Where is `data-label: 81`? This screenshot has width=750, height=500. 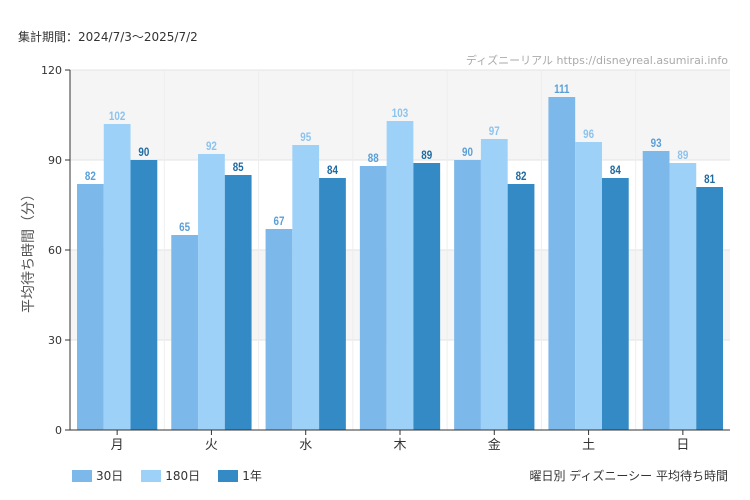 data-label: 81 is located at coordinates (709, 179).